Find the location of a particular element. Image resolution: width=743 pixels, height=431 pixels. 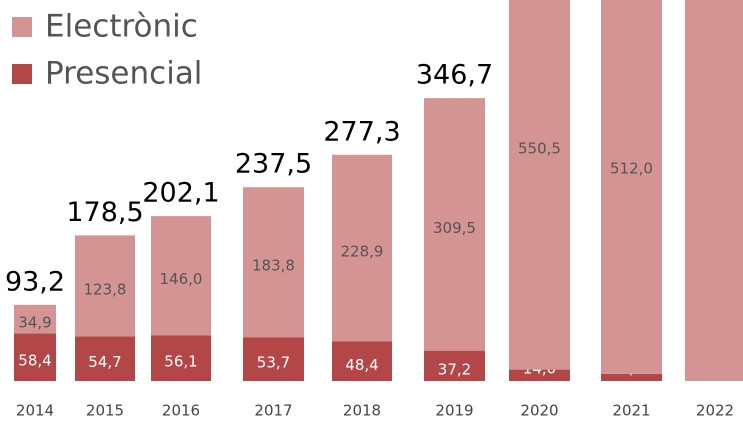

legend-label: Presencial is located at coordinates (123, 74).